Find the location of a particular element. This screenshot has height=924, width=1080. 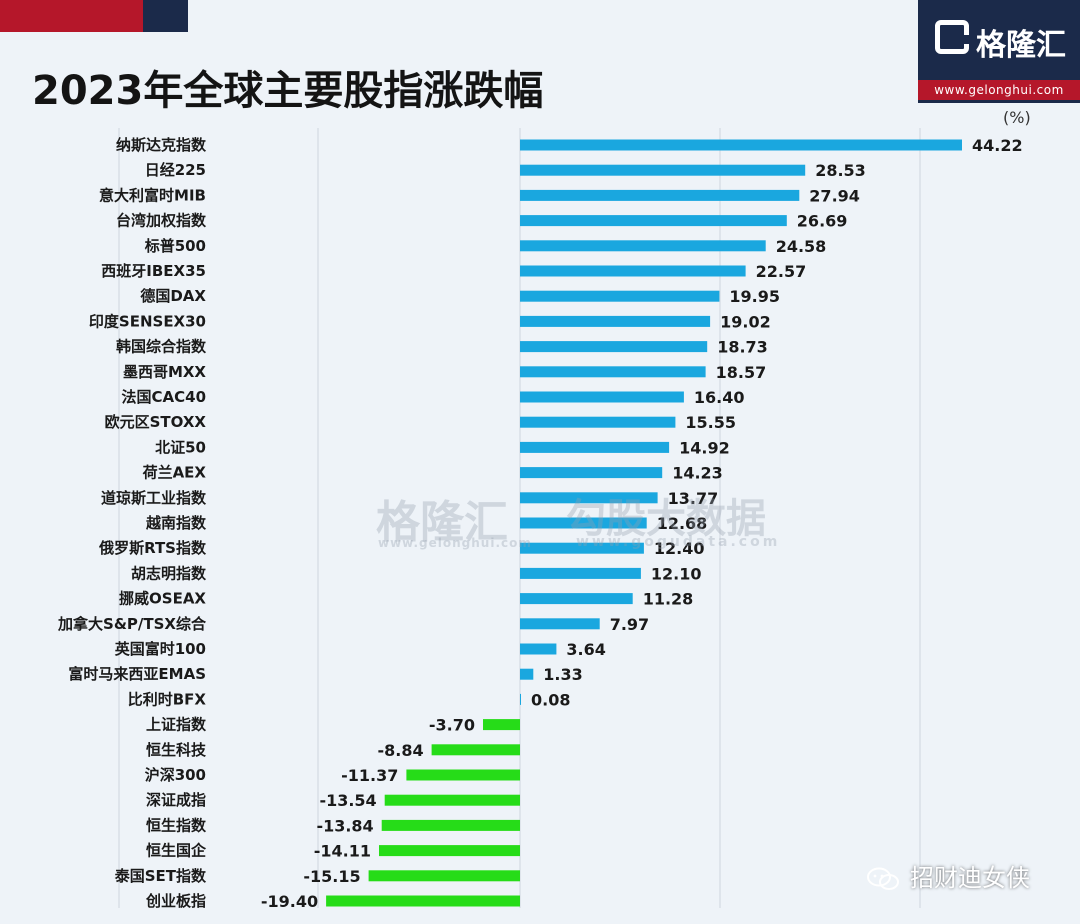

value-label: -11.37 is located at coordinates (369, 775).